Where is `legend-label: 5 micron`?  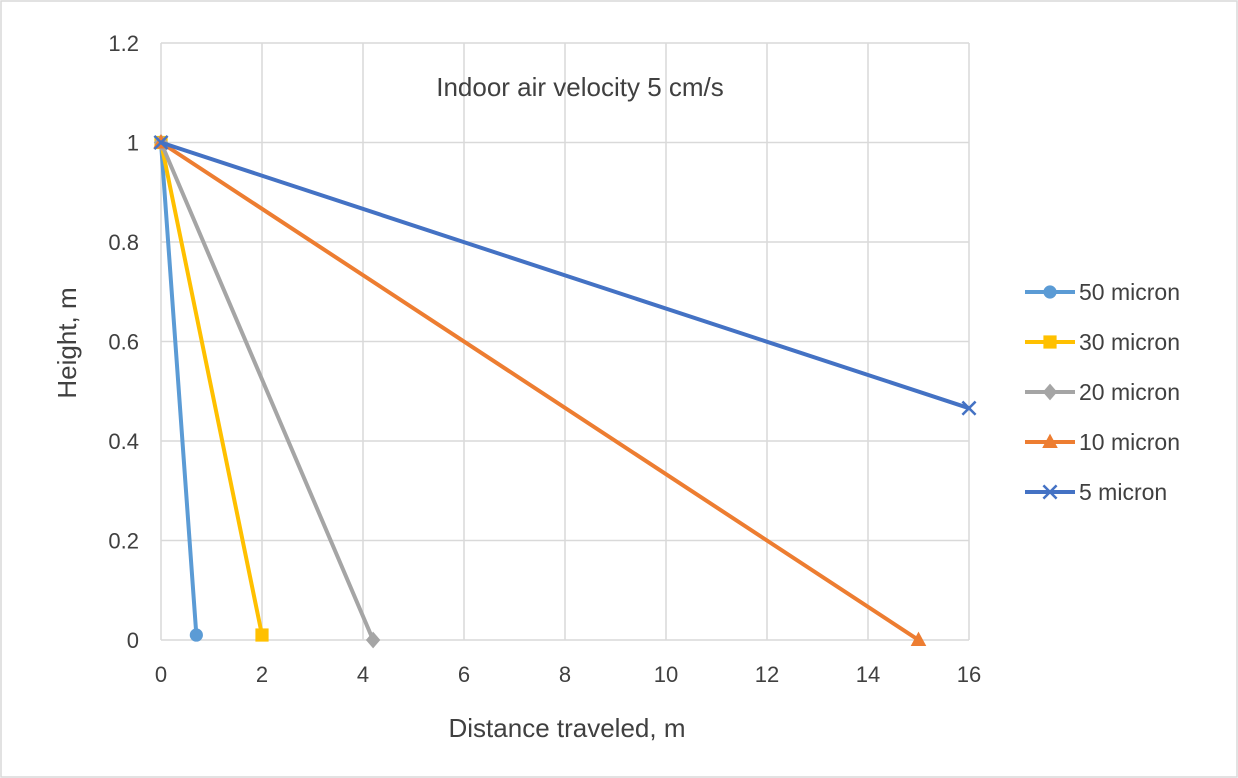
legend-label: 5 micron is located at coordinates (1123, 492).